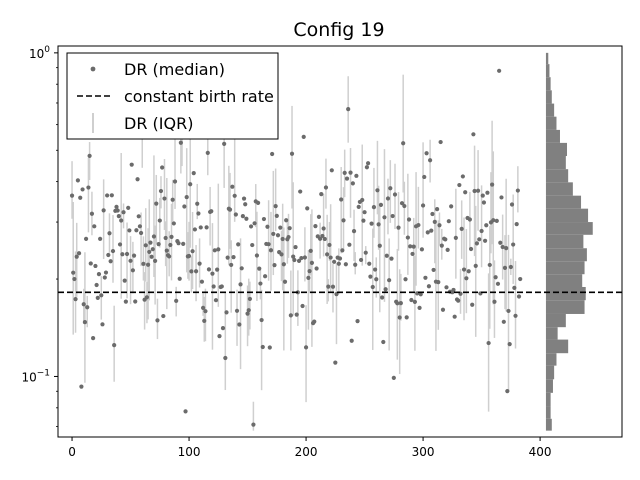 The width and height of the screenshot is (640, 480). Describe the element at coordinates (158, 123) in the screenshot. I see `legend-label-iqr: DR (IQR)` at that location.